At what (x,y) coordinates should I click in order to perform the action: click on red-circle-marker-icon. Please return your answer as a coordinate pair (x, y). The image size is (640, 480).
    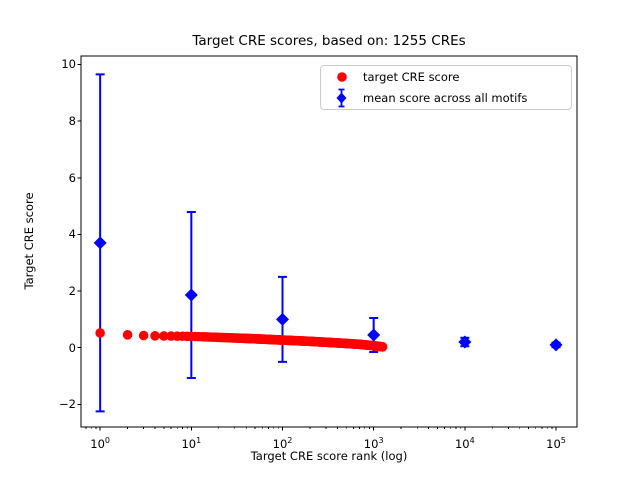
    Looking at the image, I should click on (342, 77).